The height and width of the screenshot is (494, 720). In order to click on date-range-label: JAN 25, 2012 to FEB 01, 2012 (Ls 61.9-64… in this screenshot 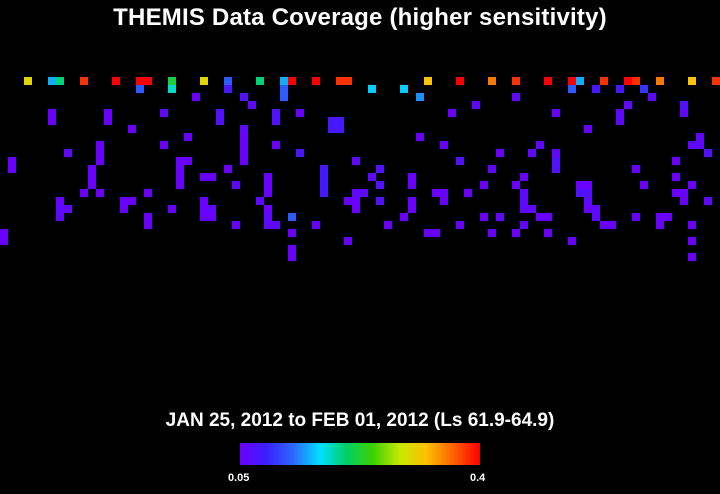, I will do `click(360, 420)`.